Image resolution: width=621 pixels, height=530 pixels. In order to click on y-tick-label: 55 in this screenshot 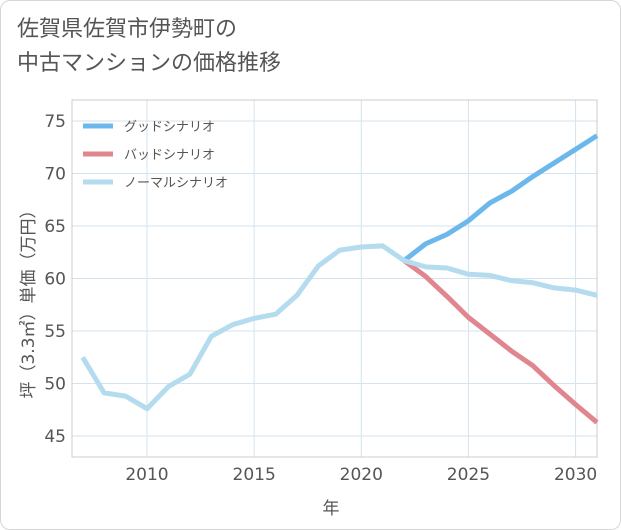, I will do `click(55, 332)`.